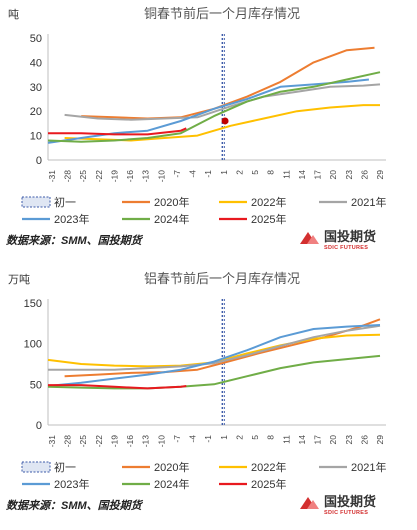  Describe the element at coordinates (36, 112) in the screenshot. I see `y-tick-label: 20` at that location.